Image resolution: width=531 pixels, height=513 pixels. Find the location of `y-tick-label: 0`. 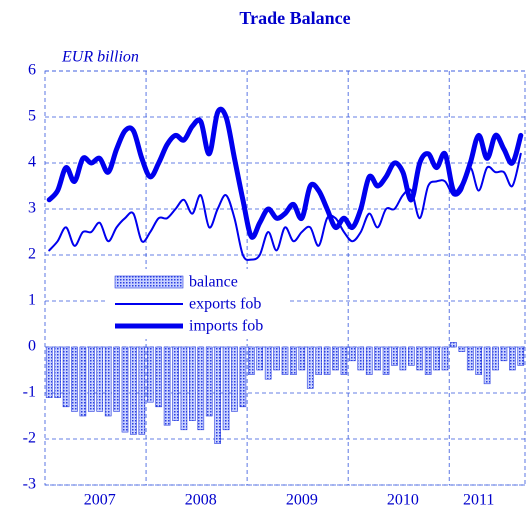

y-tick-label: 0 is located at coordinates (32, 346).